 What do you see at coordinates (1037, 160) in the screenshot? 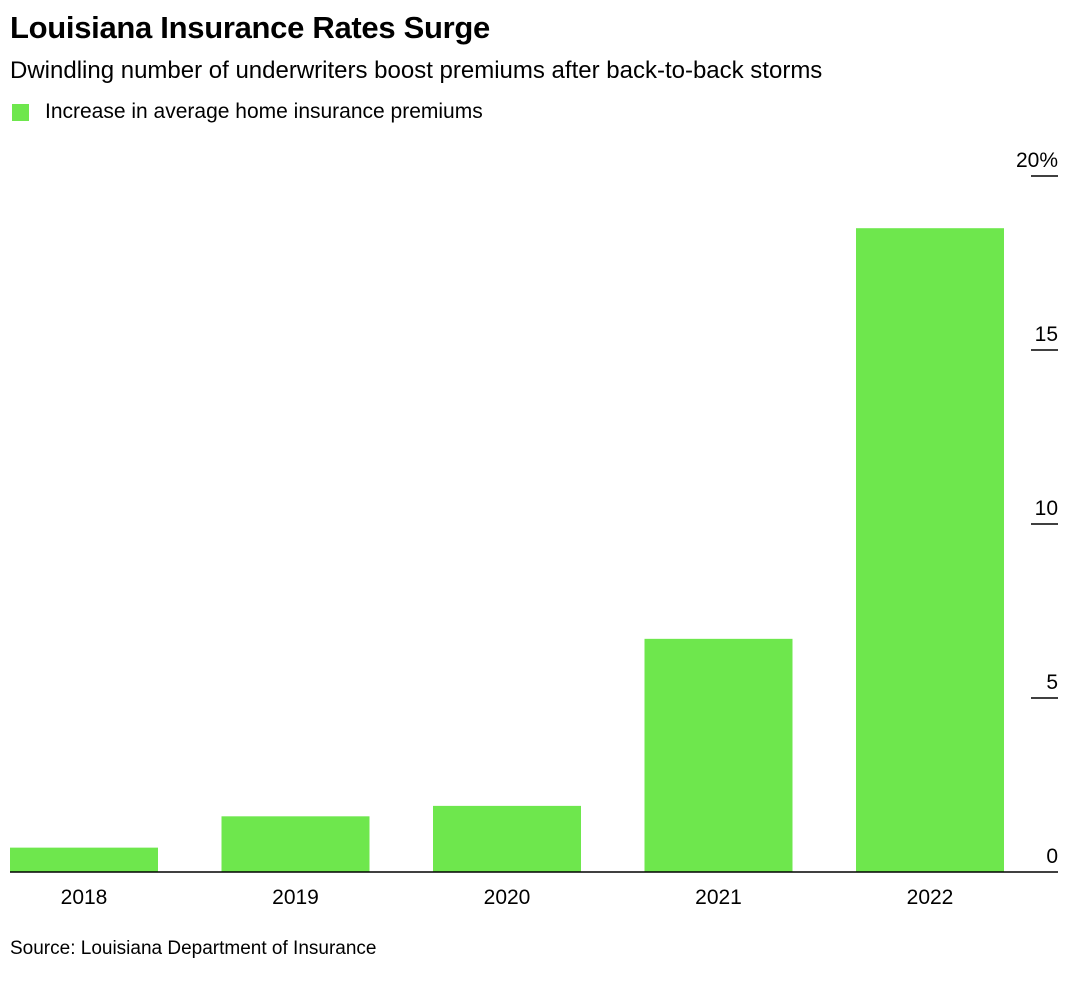
I see `y-tick-label-20: 20%` at bounding box center [1037, 160].